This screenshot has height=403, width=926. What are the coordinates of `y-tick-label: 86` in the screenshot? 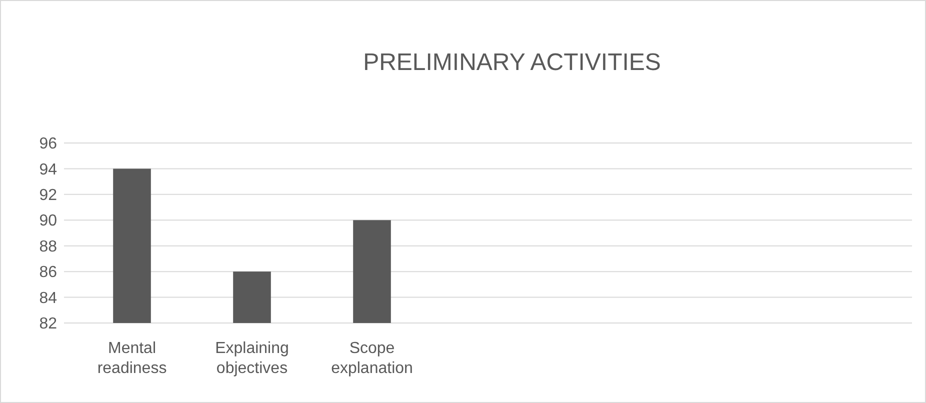 It's located at (48, 273).